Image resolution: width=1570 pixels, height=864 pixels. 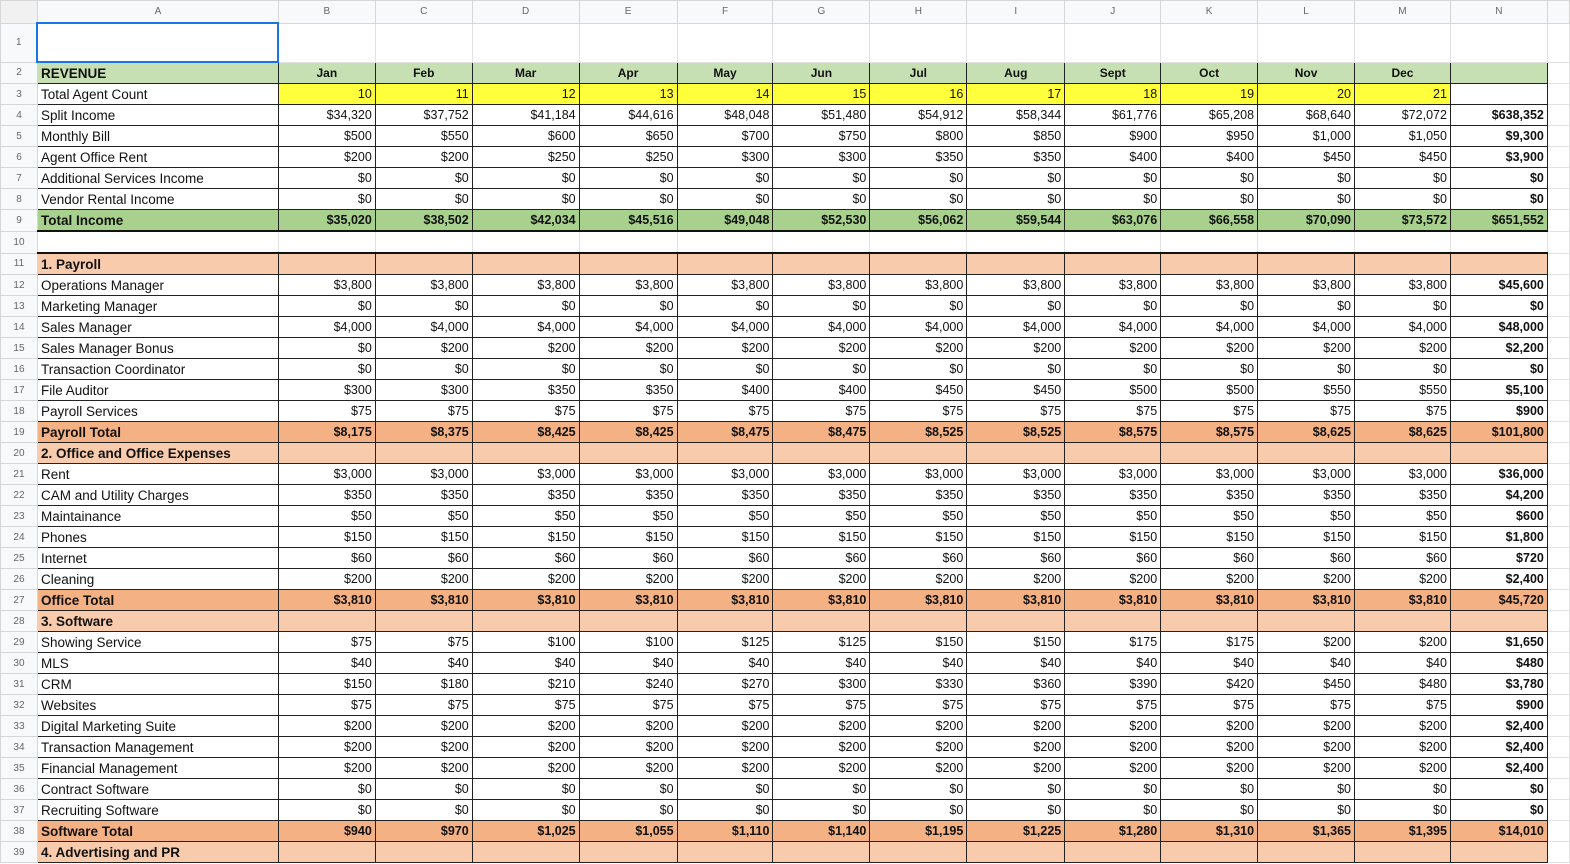 I want to click on cell-value: $1,395, so click(x=1402, y=831).